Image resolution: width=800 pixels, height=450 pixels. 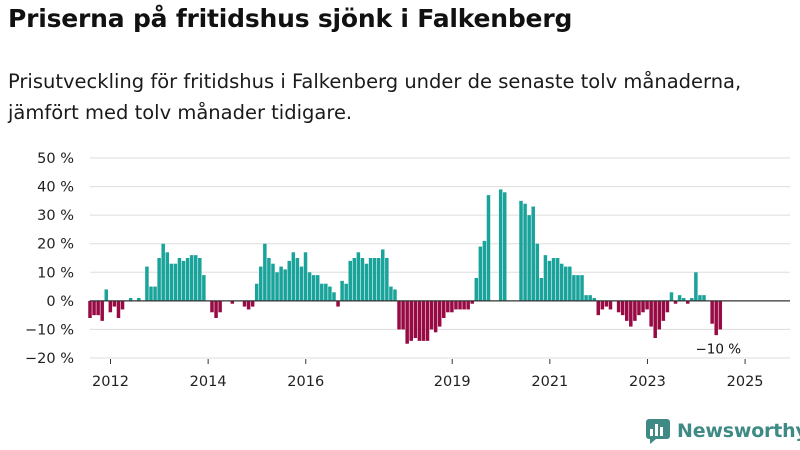 I want to click on y-tick-label: 50 %, so click(x=55, y=159).